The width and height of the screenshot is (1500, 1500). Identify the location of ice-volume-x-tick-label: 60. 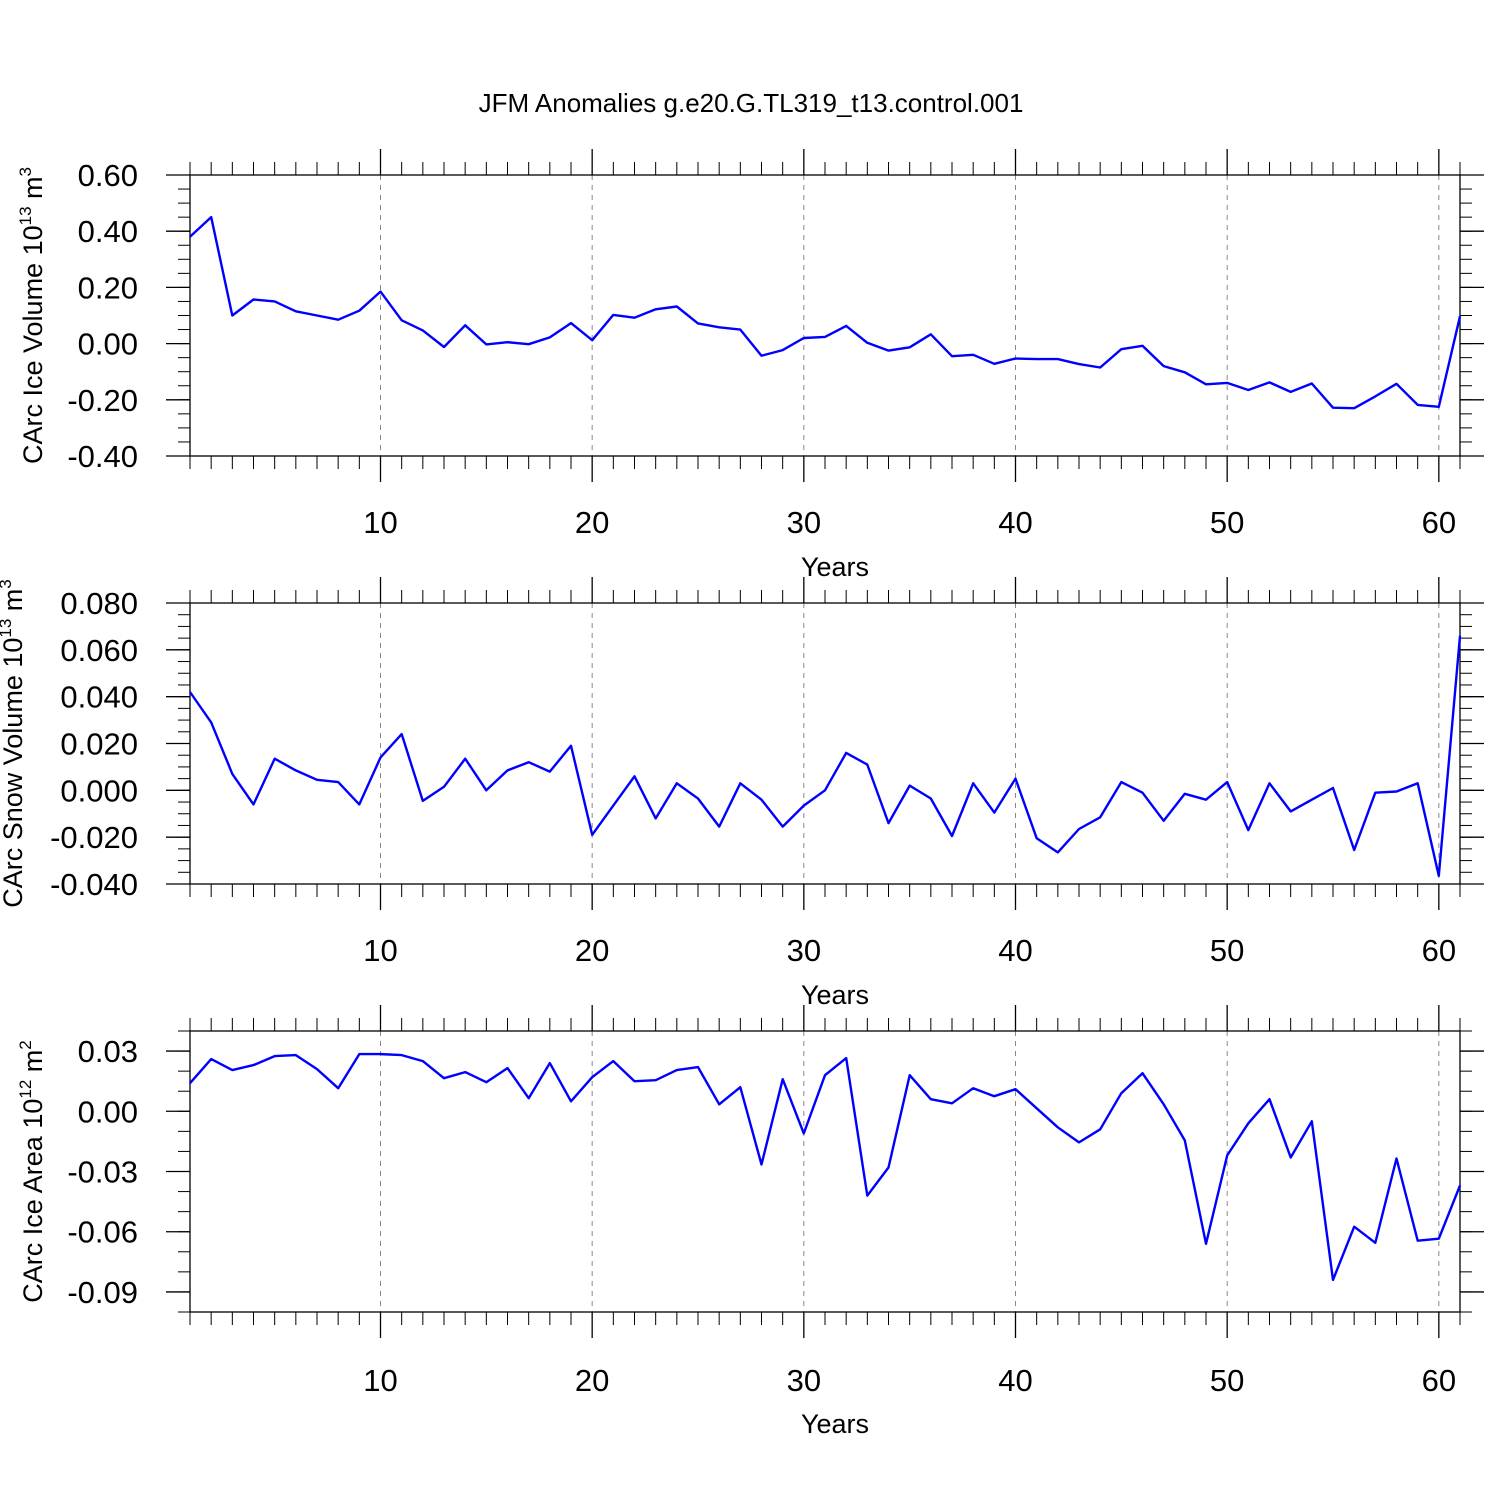
(1439, 522).